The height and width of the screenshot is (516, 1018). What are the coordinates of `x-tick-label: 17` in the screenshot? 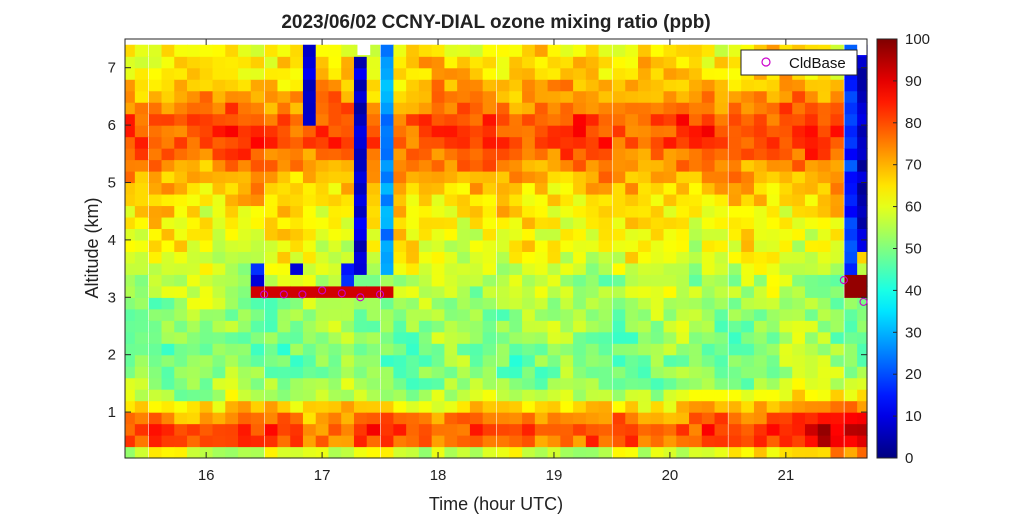 It's located at (322, 475).